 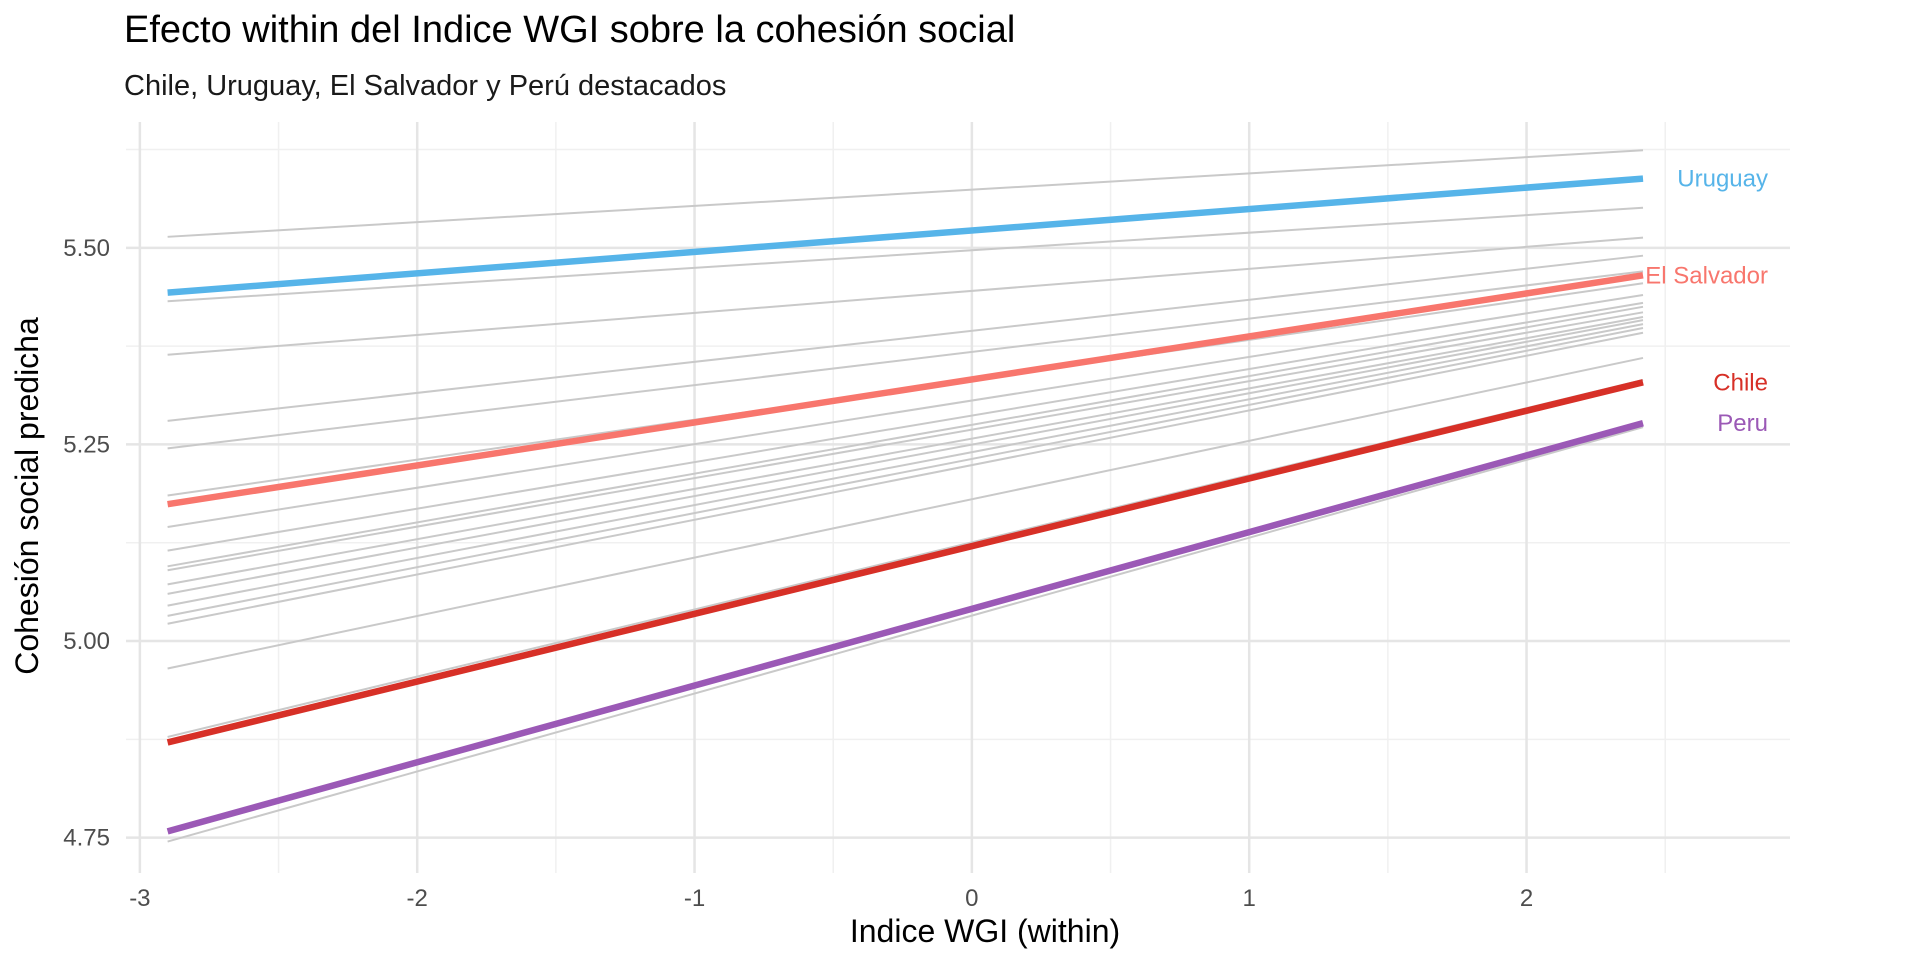 I want to click on label-peru: Peru, so click(x=1742, y=423).